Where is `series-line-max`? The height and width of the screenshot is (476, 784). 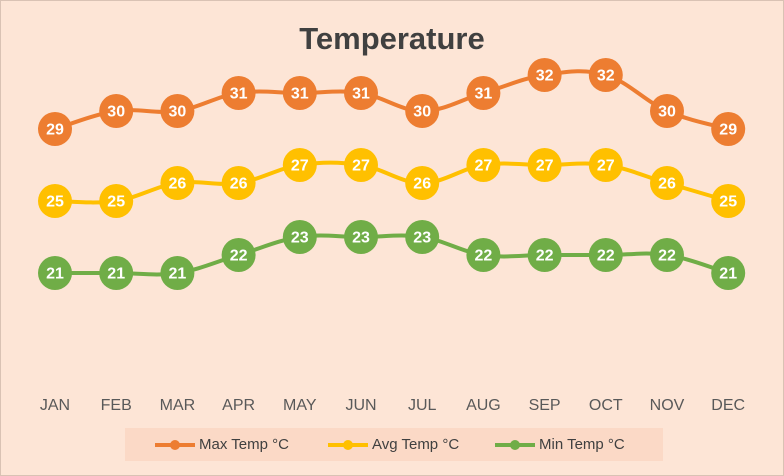
series-line-max is located at coordinates (392, 100).